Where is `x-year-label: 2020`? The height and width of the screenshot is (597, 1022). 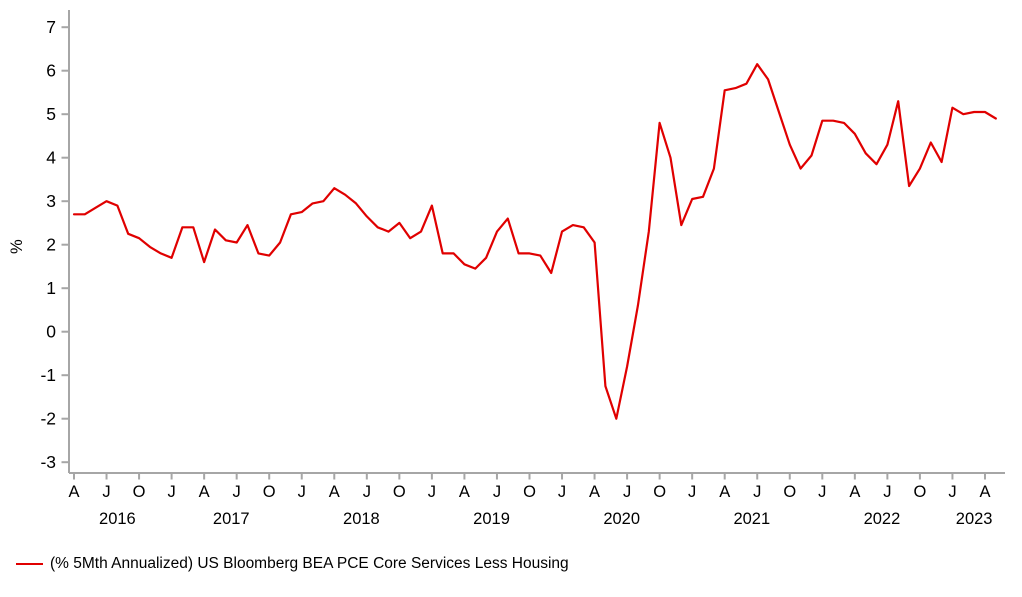 x-year-label: 2020 is located at coordinates (621, 519).